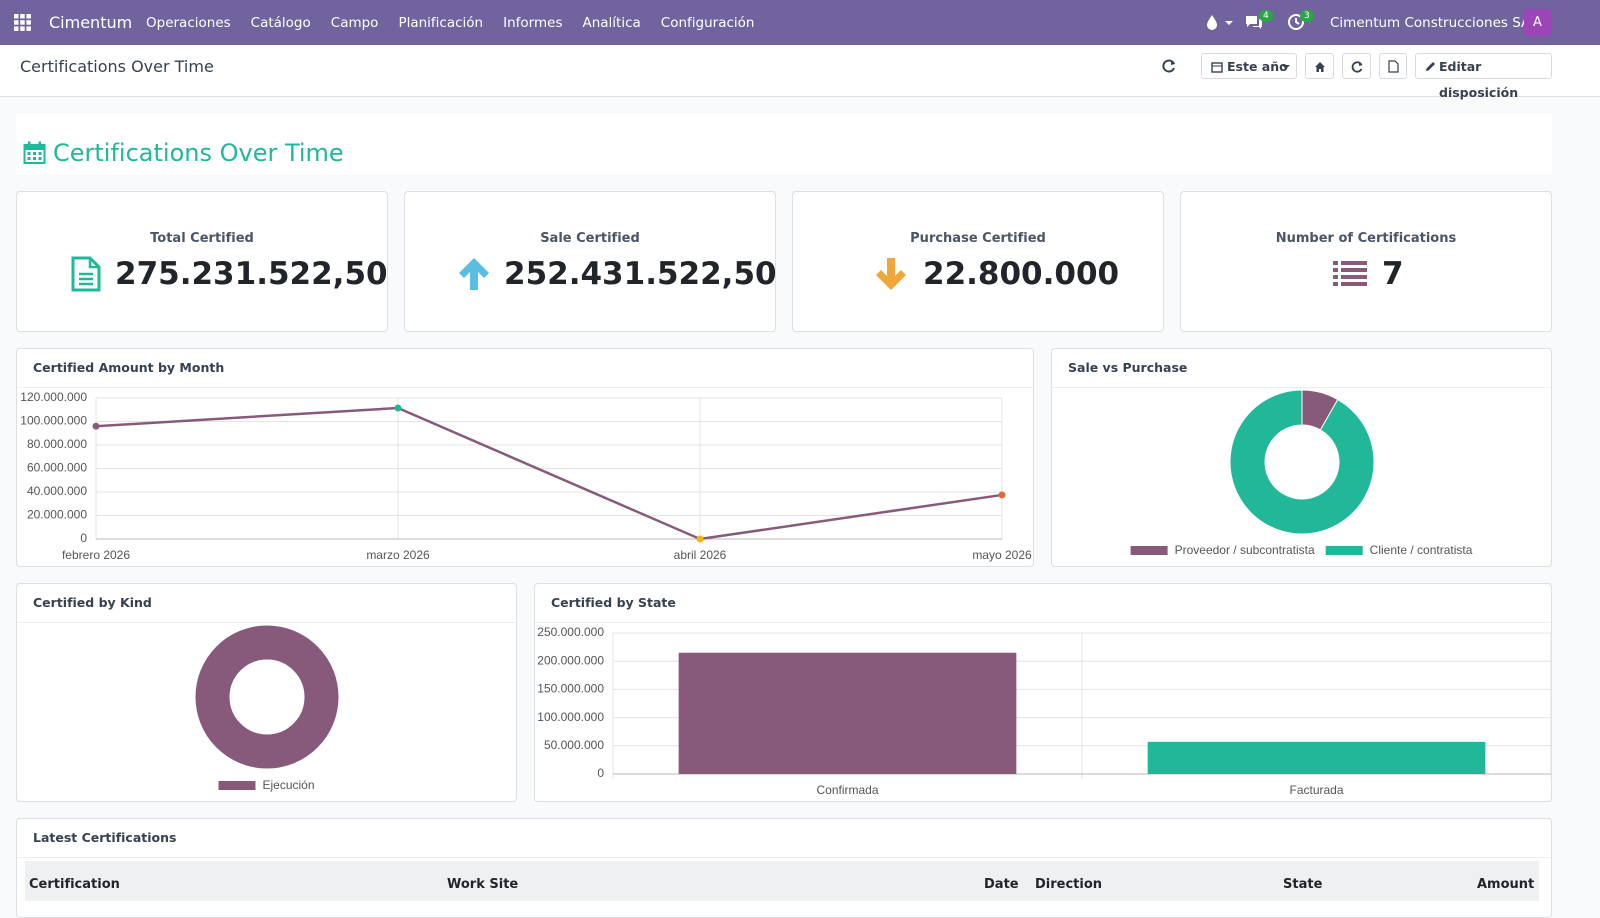 Image resolution: width=1600 pixels, height=918 pixels. Describe the element at coordinates (86, 274) in the screenshot. I see `document-icon` at that location.